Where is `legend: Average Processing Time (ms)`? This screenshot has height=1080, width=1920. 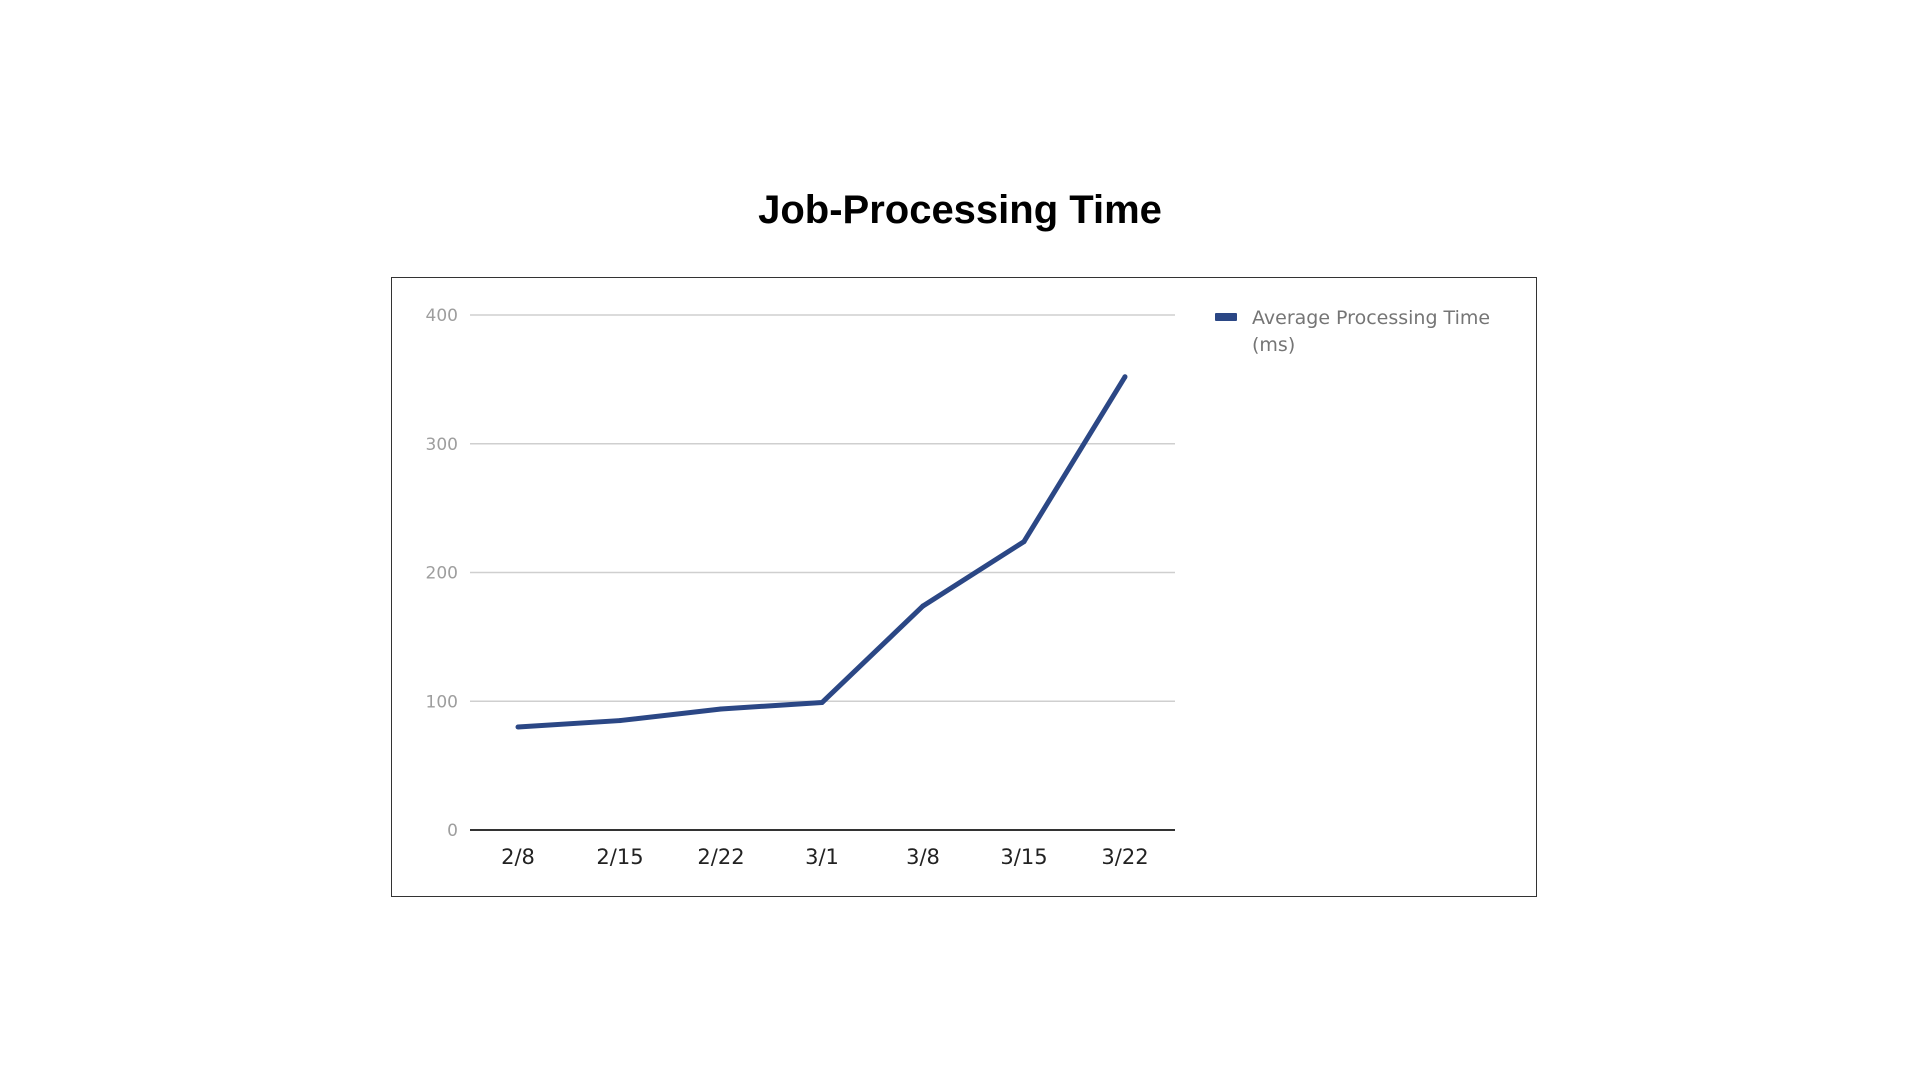 legend: Average Processing Time (ms) is located at coordinates (1352, 331).